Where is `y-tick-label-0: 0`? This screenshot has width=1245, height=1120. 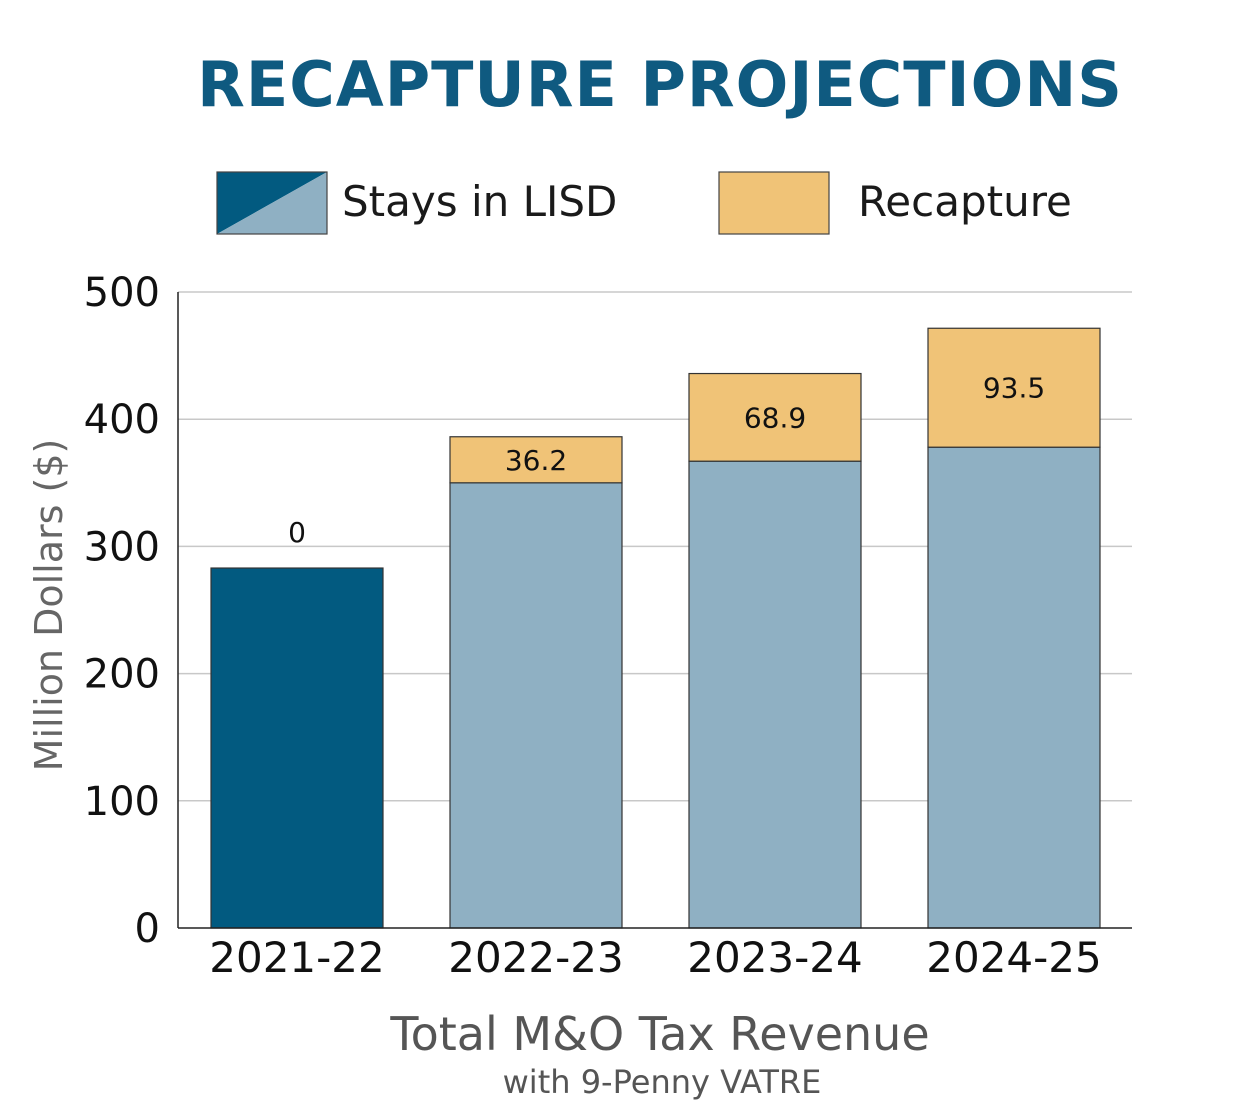
y-tick-label-0: 0 is located at coordinates (147, 929).